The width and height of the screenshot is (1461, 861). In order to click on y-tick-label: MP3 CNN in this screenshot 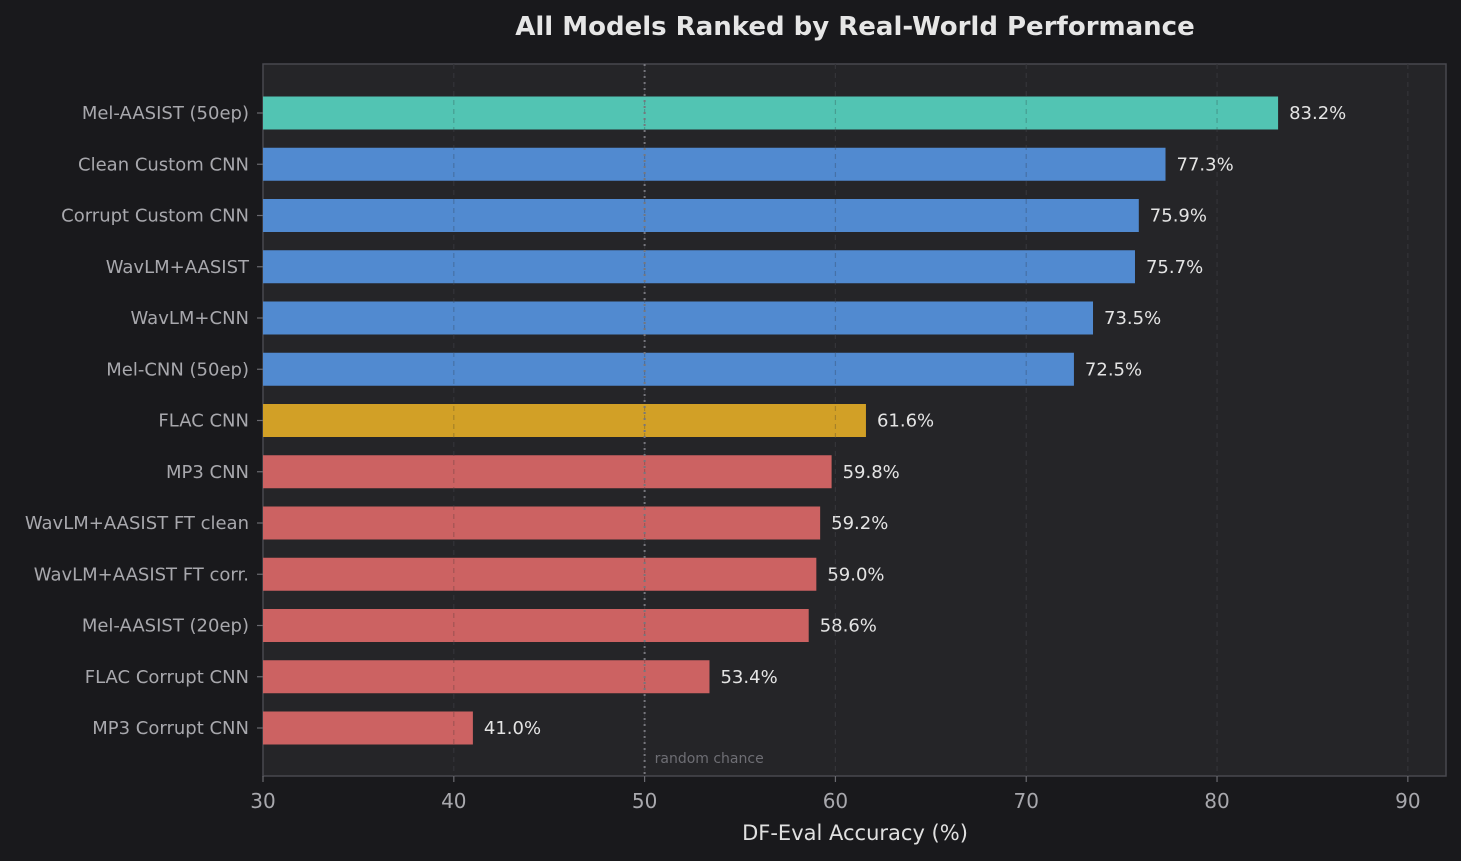, I will do `click(207, 472)`.